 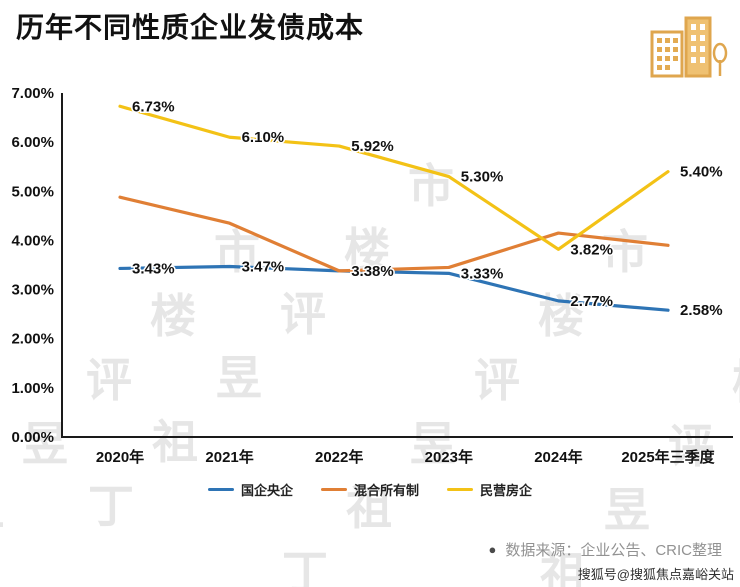 I want to click on x-axis-label: 2020年, so click(x=120, y=457).